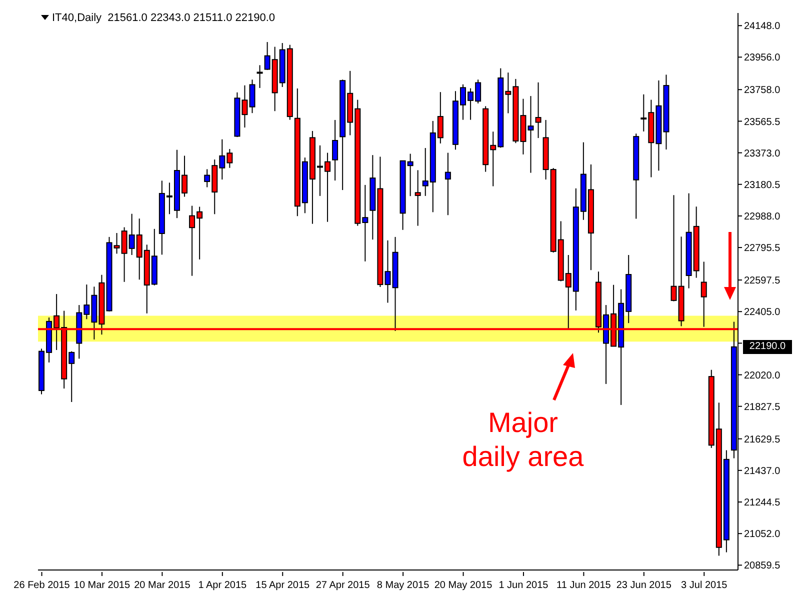  Describe the element at coordinates (762, 440) in the screenshot. I see `y-tick-label: 21629.5` at that location.